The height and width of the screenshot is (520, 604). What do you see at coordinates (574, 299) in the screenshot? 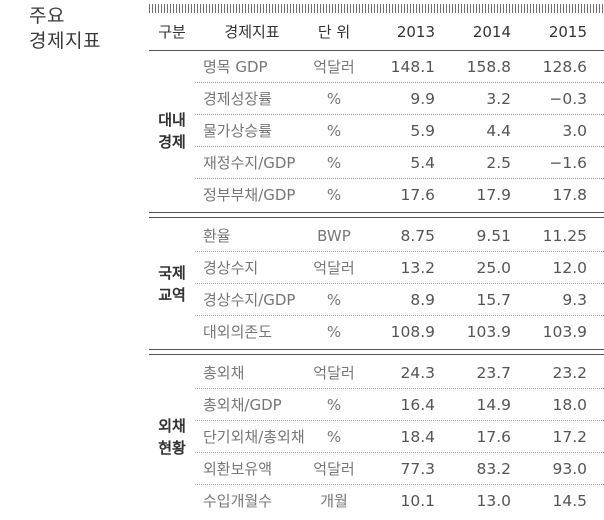
I see `value-cell: 9.3` at bounding box center [574, 299].